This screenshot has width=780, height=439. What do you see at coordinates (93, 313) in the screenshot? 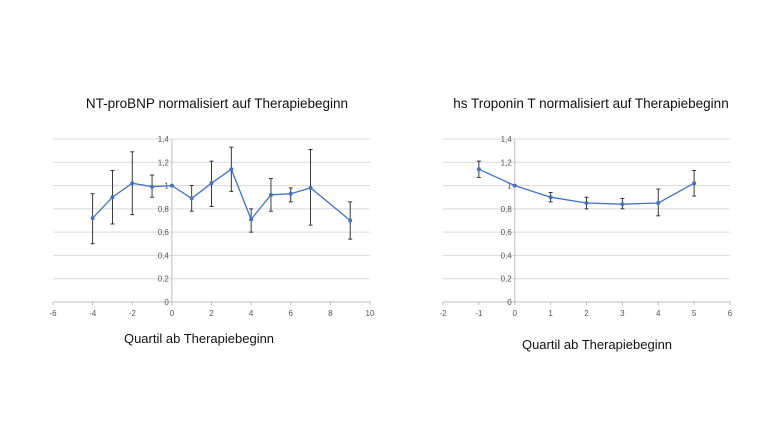
I see `x-tick-label: -4` at bounding box center [93, 313].